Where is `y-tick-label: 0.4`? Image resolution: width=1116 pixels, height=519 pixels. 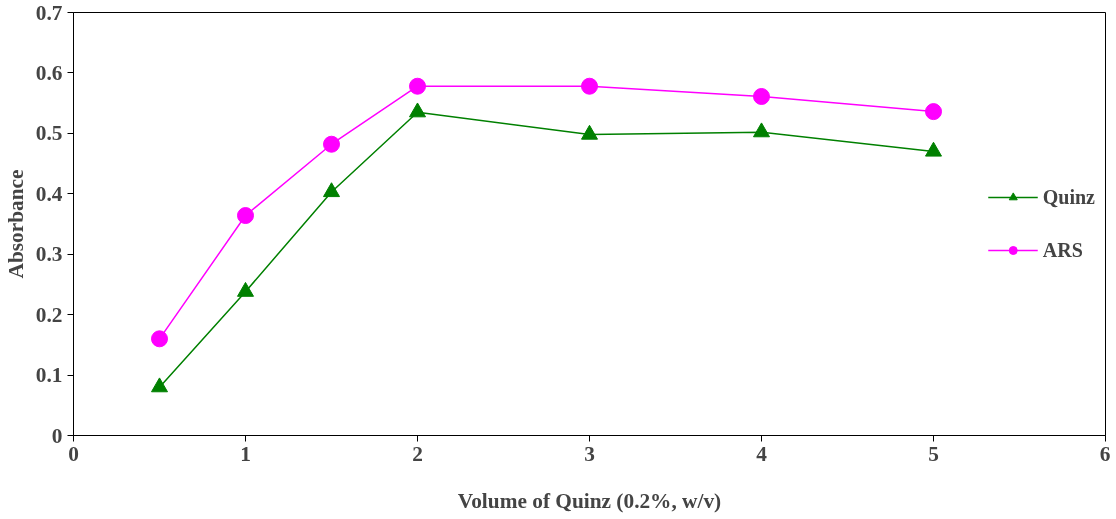 y-tick-label: 0.4 is located at coordinates (49, 193).